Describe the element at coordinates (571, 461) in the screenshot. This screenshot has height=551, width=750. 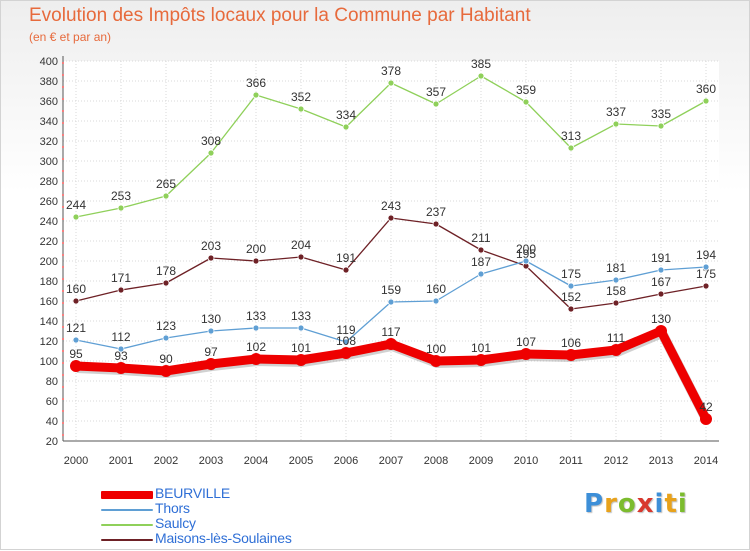
I see `x-tick-label: 2011` at that location.